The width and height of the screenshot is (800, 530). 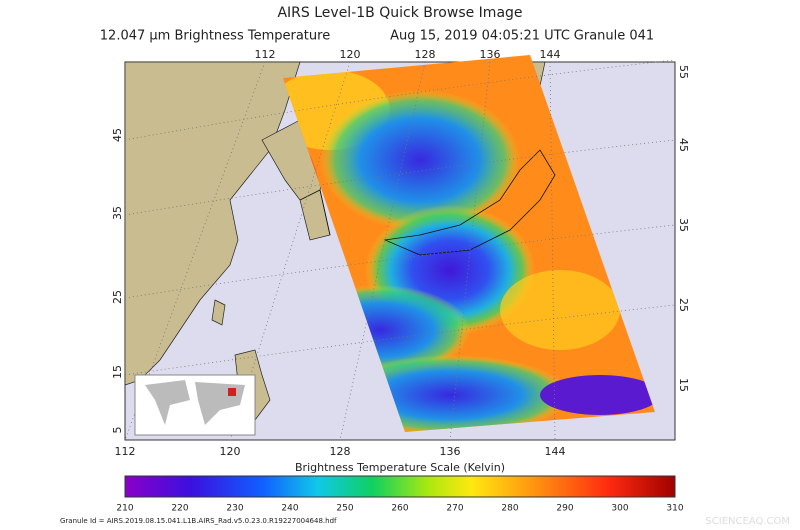 What do you see at coordinates (427, 202) in the screenshot?
I see `coastline-overlay` at bounding box center [427, 202].